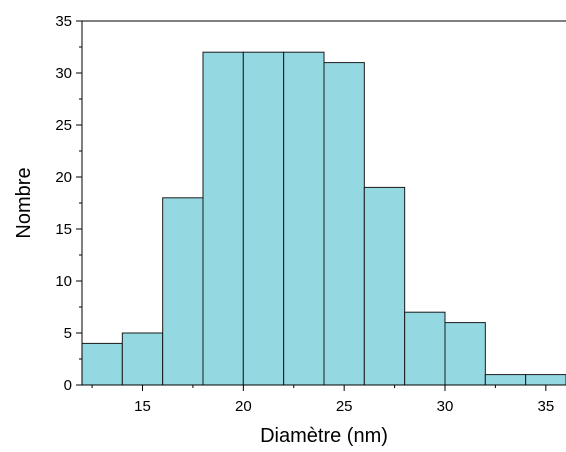  What do you see at coordinates (545, 406) in the screenshot?
I see `x-tick-label: 35` at bounding box center [545, 406].